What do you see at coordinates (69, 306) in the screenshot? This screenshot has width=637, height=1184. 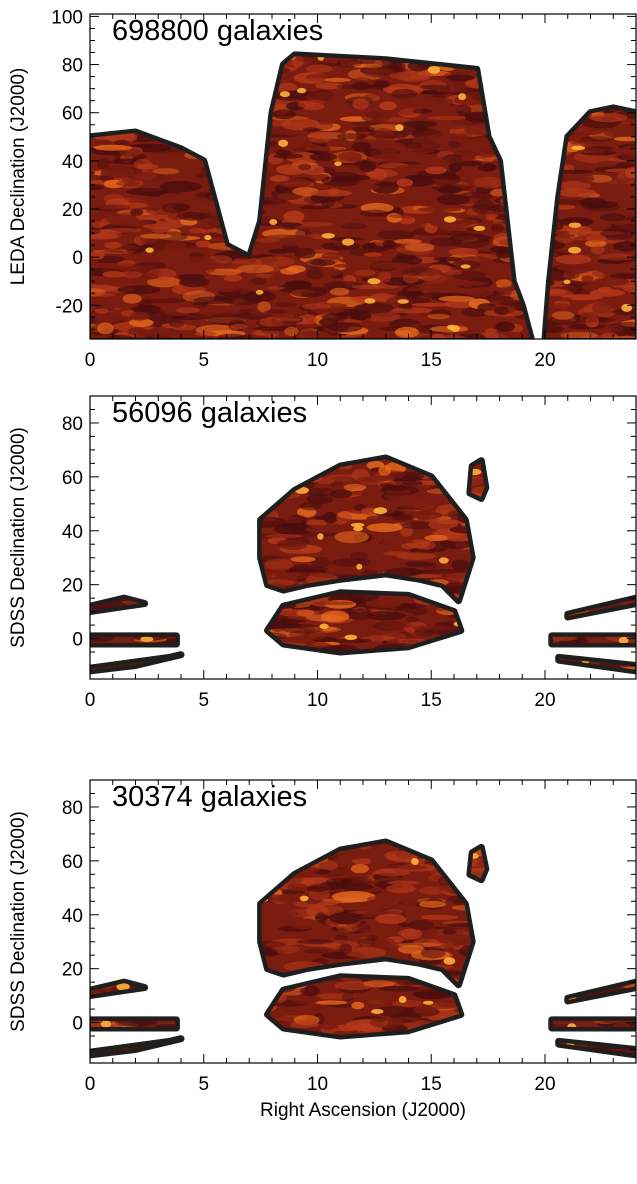 I see `y-tick-label: -20` at bounding box center [69, 306].